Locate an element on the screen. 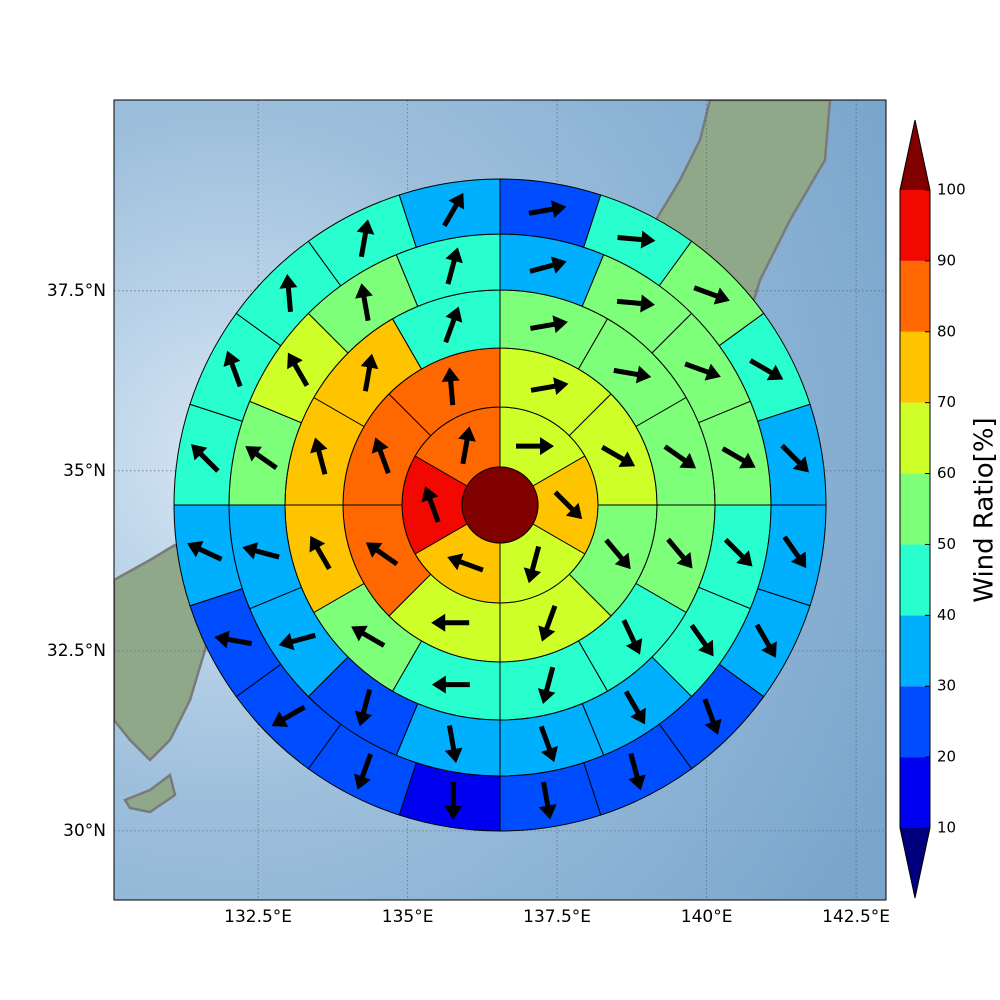 The width and height of the screenshot is (1000, 1000). colorbar-tick-label: 30 is located at coordinates (946, 686).